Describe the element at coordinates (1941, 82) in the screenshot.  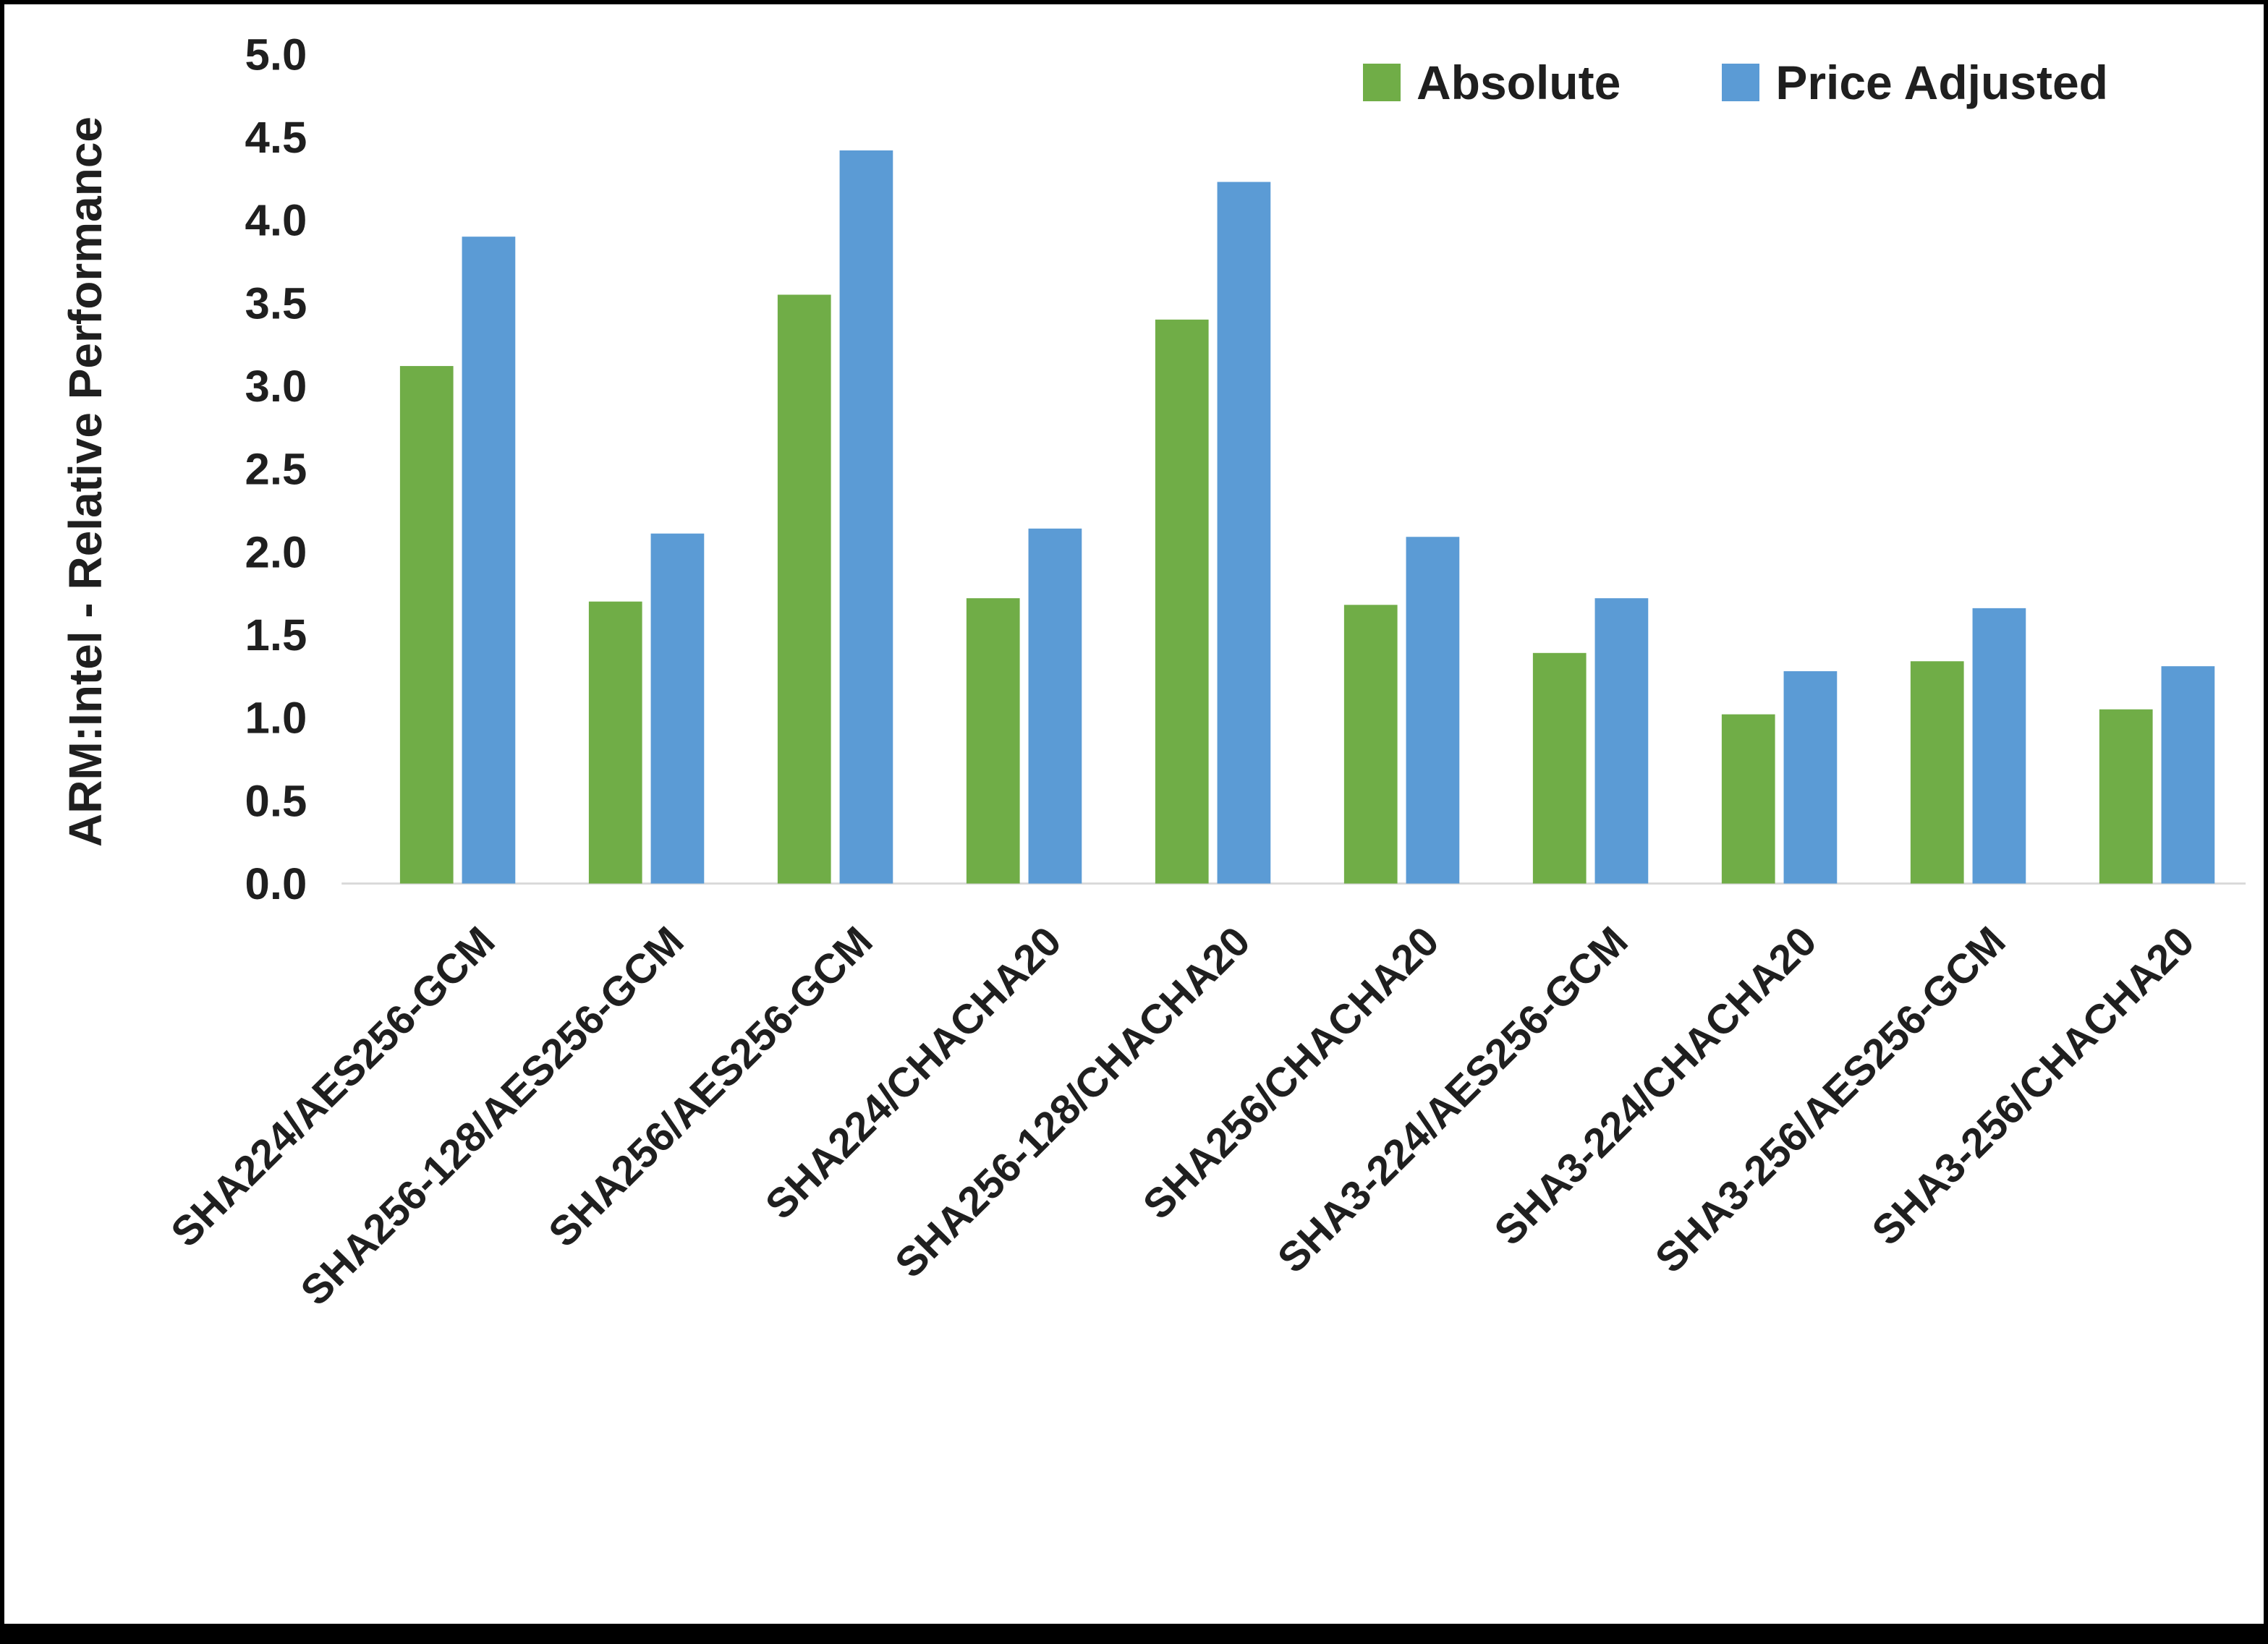
I see `legend-label-price-adjusted: Price Adjusted` at that location.